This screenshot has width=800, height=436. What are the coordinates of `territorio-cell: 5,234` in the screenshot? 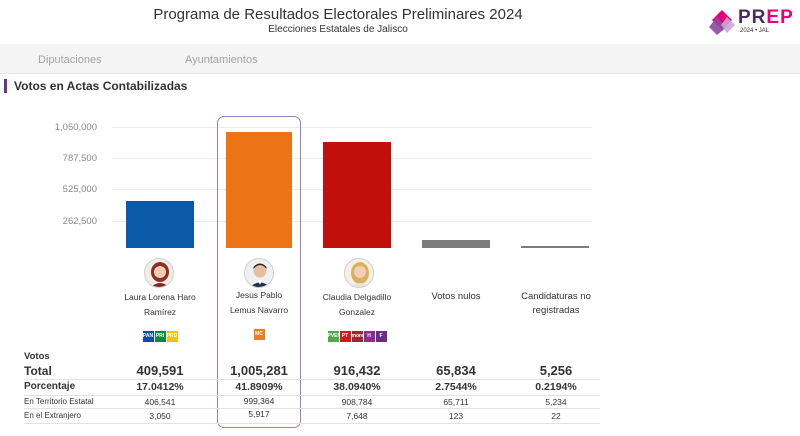 It's located at (556, 402).